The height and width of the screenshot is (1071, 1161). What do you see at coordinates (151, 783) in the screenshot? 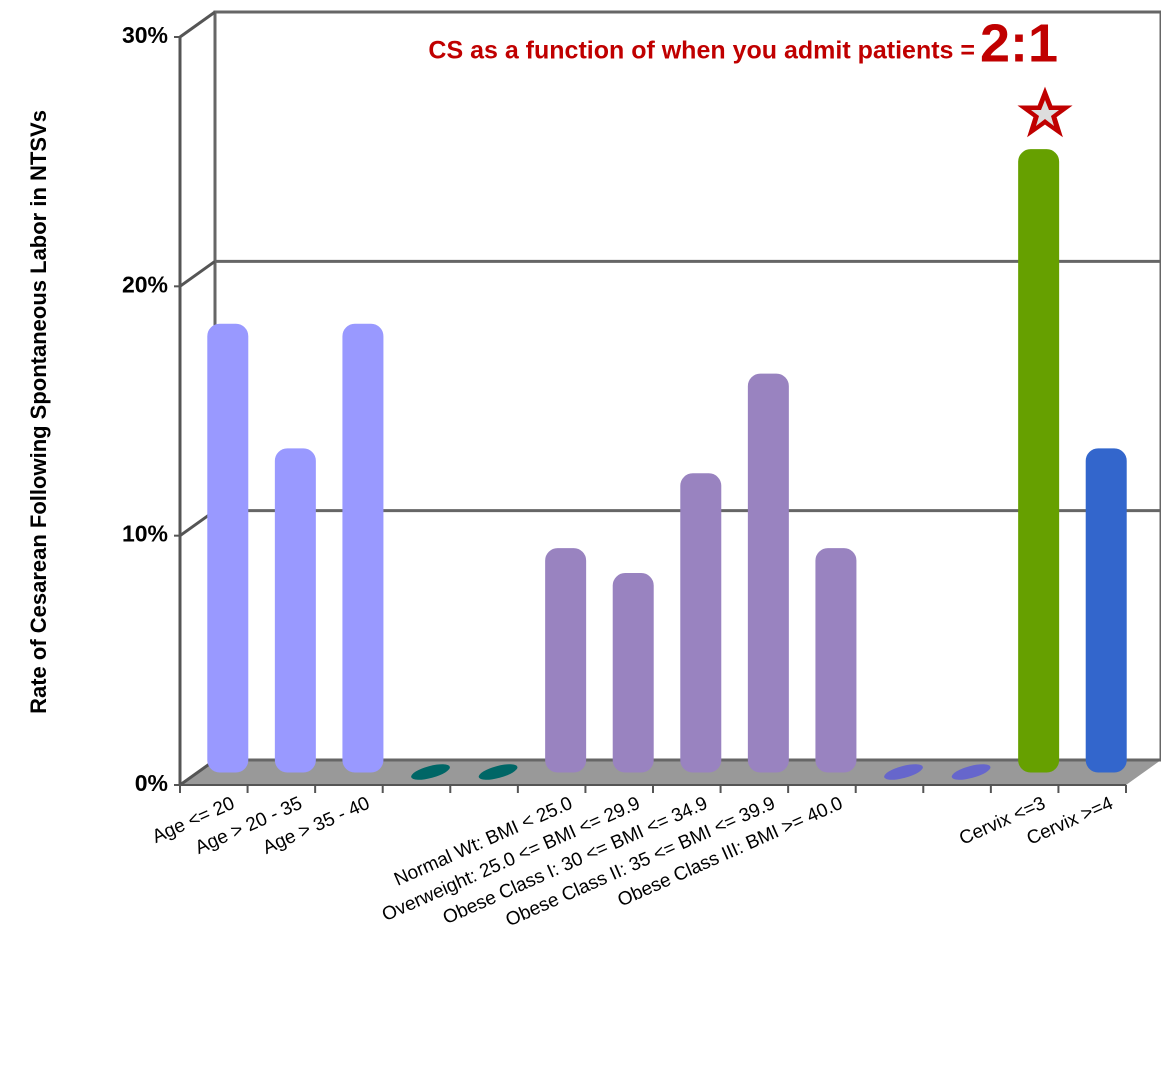
I see `y-tick-label: 0%` at bounding box center [151, 783].